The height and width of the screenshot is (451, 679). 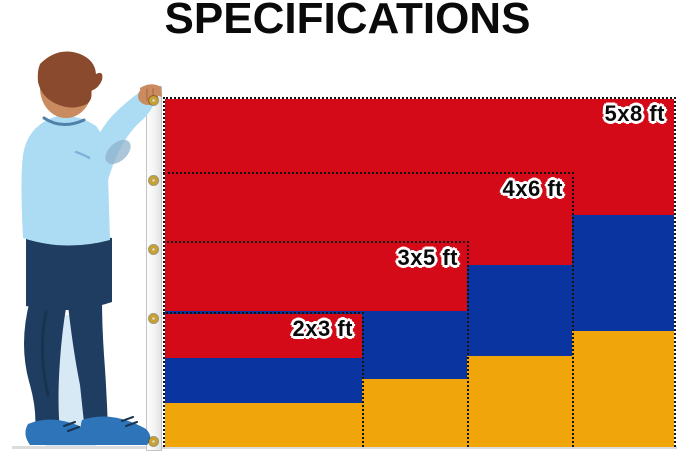 What do you see at coordinates (634, 113) in the screenshot?
I see `flag-size-label: 5x8 ft` at bounding box center [634, 113].